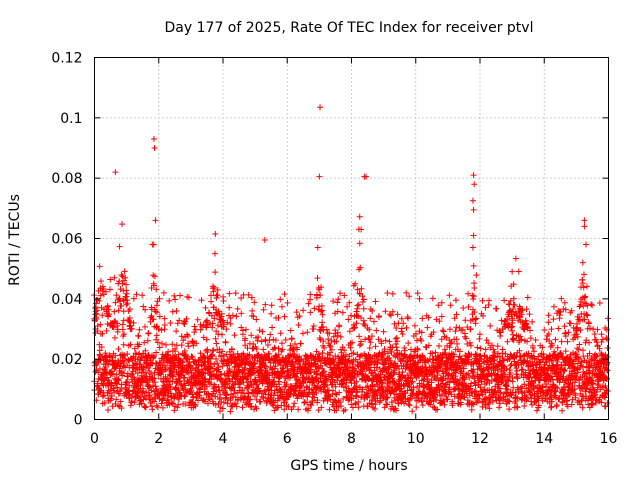 The image size is (640, 480). I want to click on x-axis-label: GPS time / hours, so click(348, 466).